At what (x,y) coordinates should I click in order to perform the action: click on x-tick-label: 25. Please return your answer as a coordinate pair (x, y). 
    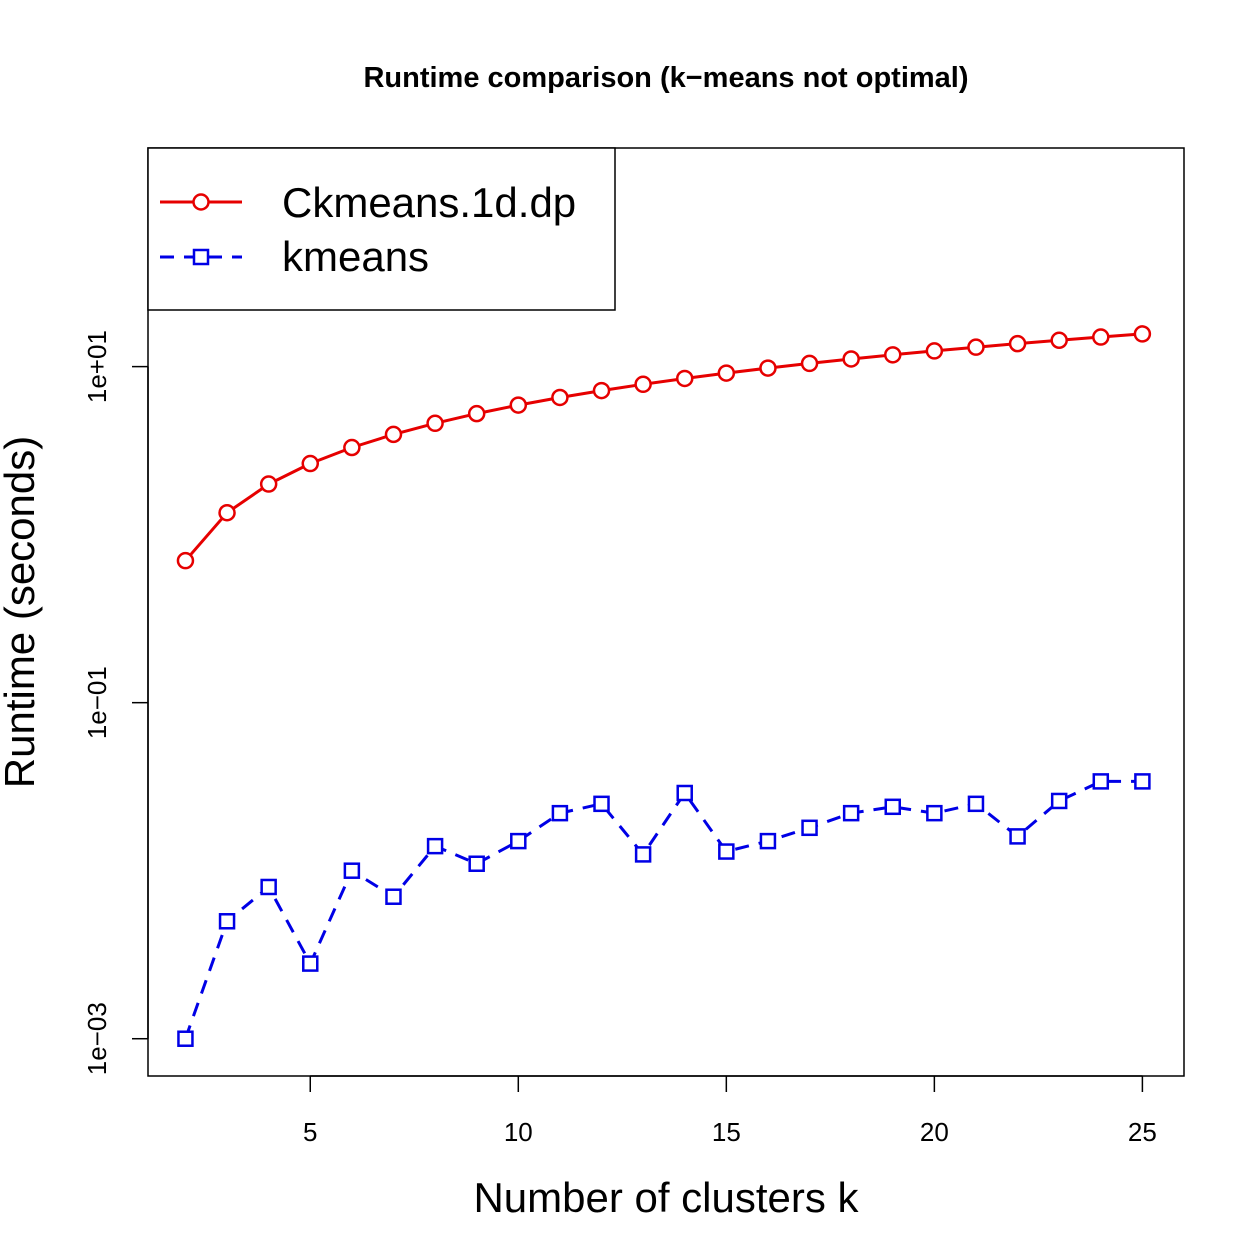
    Looking at the image, I should click on (1142, 1132).